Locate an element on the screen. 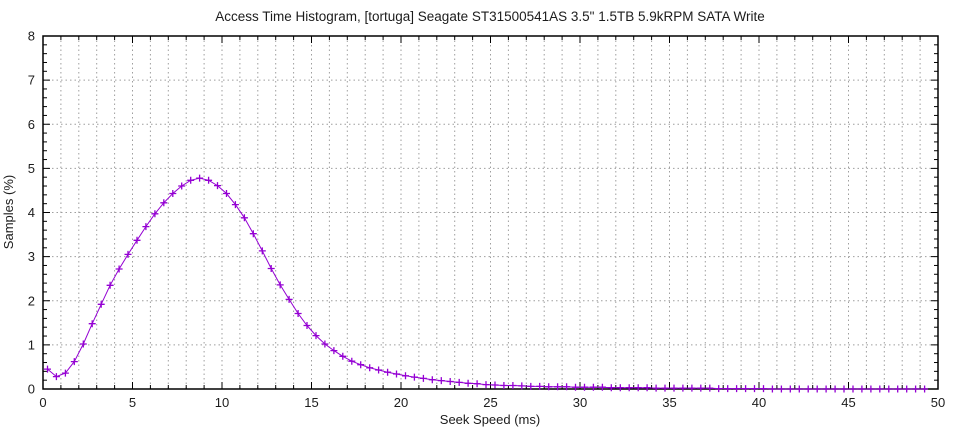 This screenshot has width=960, height=432. x-tick-label: 10 is located at coordinates (222, 402).